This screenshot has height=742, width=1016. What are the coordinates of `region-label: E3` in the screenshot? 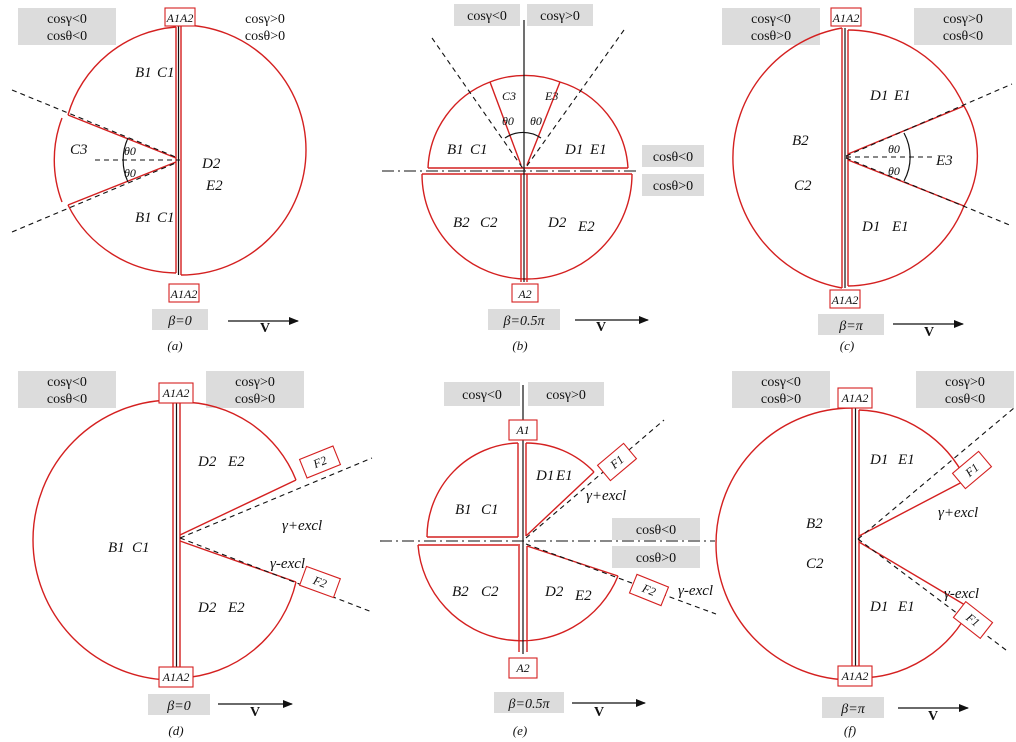 It's located at (944, 161).